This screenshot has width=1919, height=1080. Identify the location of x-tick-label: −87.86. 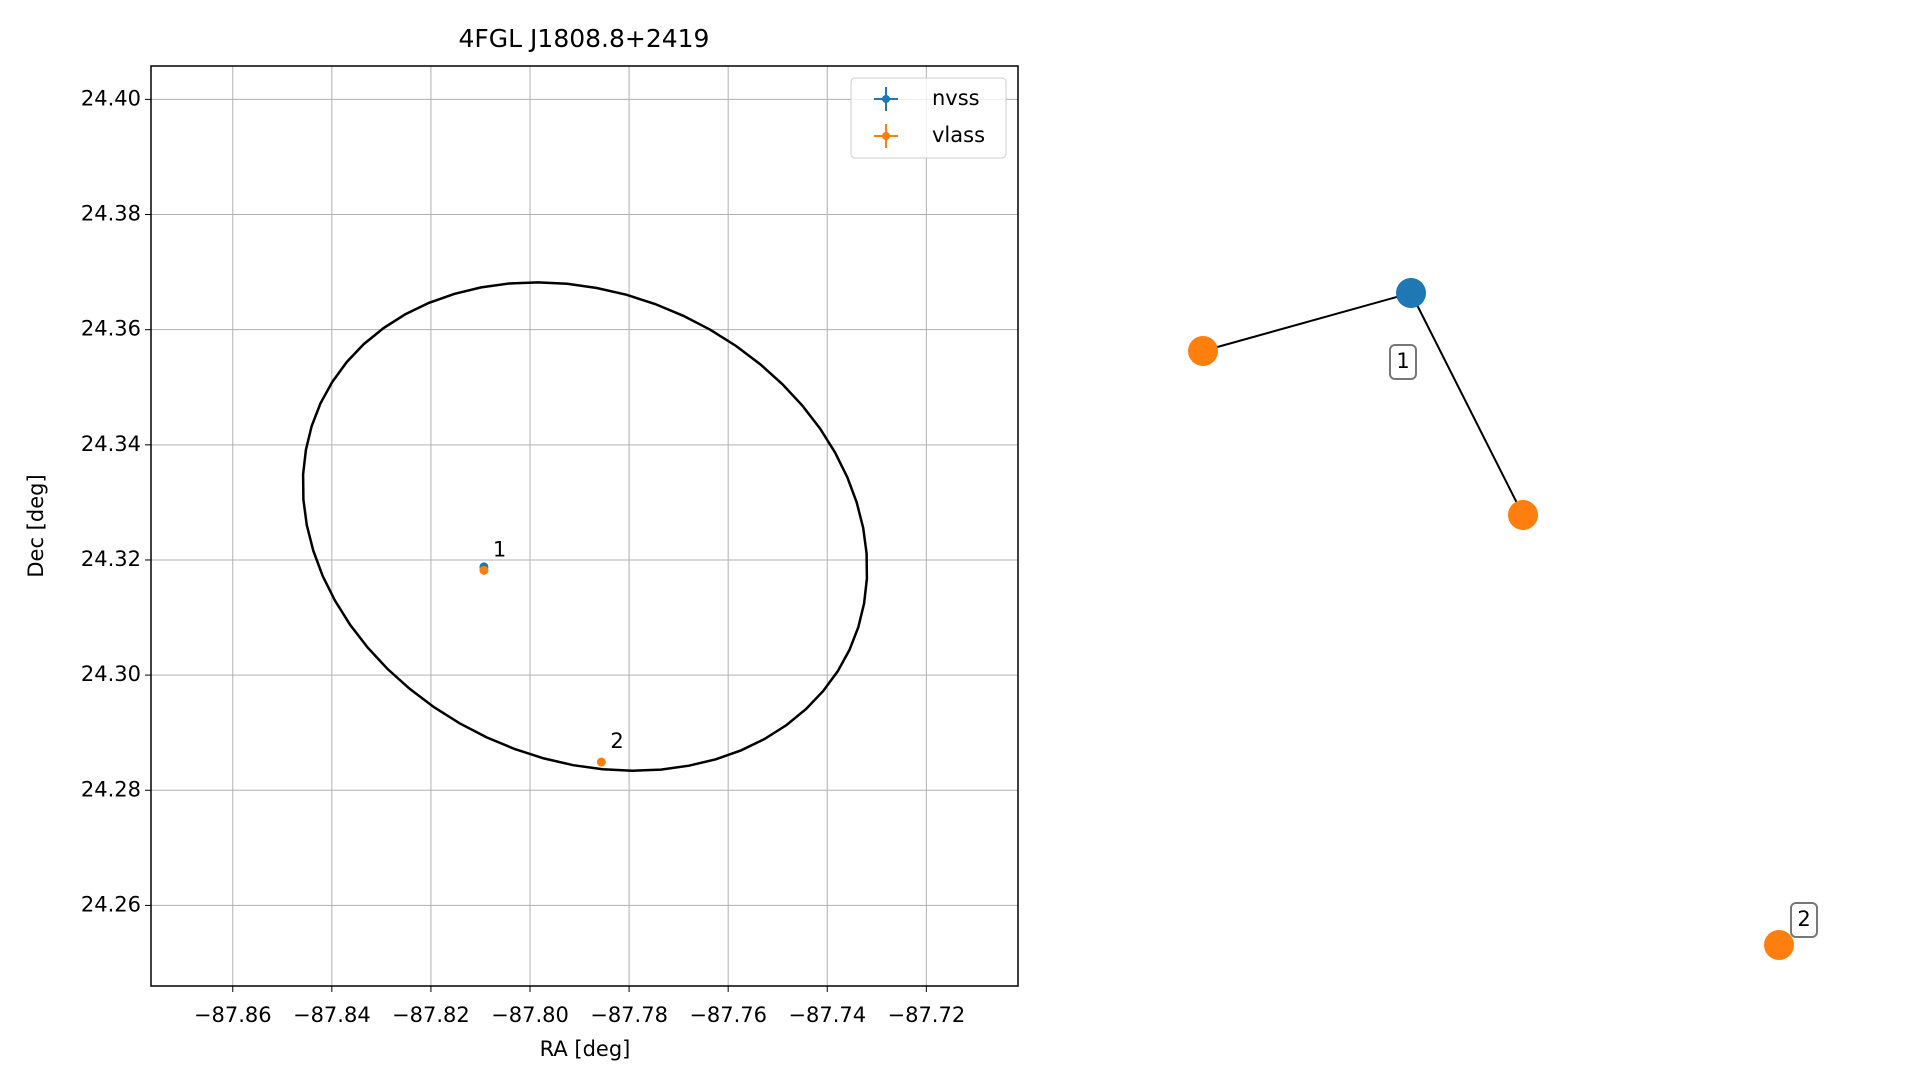
(233, 1015).